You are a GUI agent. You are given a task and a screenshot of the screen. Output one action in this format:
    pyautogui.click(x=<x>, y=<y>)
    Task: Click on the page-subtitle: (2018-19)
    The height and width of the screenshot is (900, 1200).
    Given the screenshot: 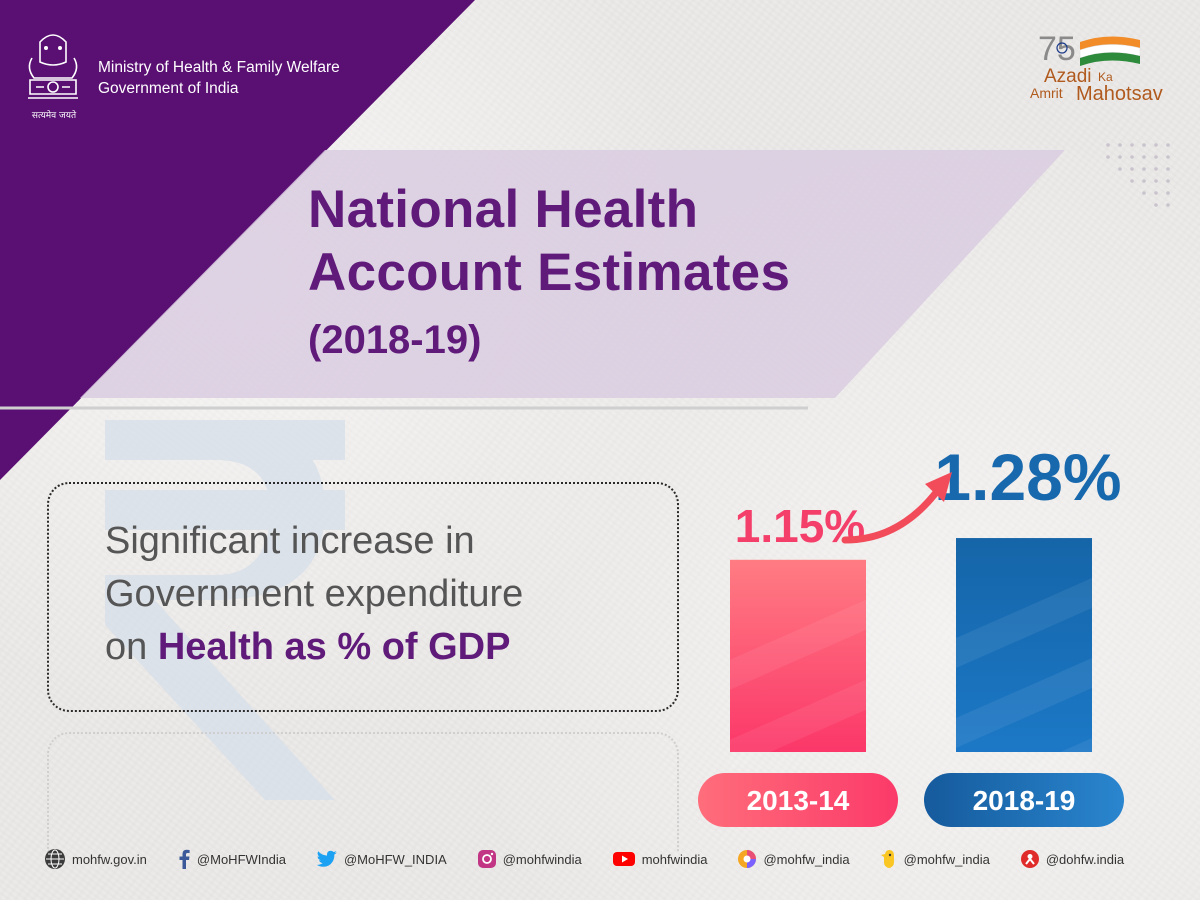 What is the action you would take?
    pyautogui.click(x=395, y=340)
    